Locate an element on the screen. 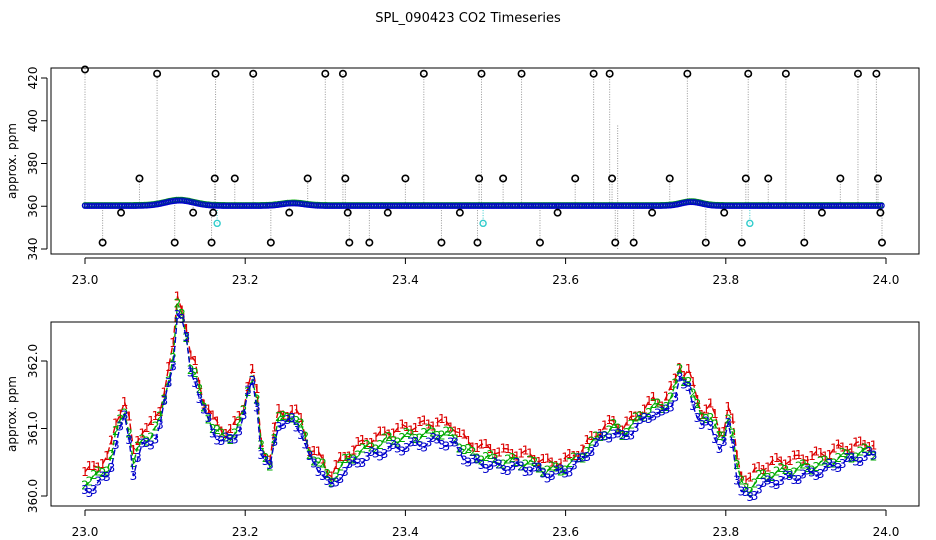 Image resolution: width=936 pixels, height=540 pixels. x-tick-label: 23.0 is located at coordinates (85, 532).